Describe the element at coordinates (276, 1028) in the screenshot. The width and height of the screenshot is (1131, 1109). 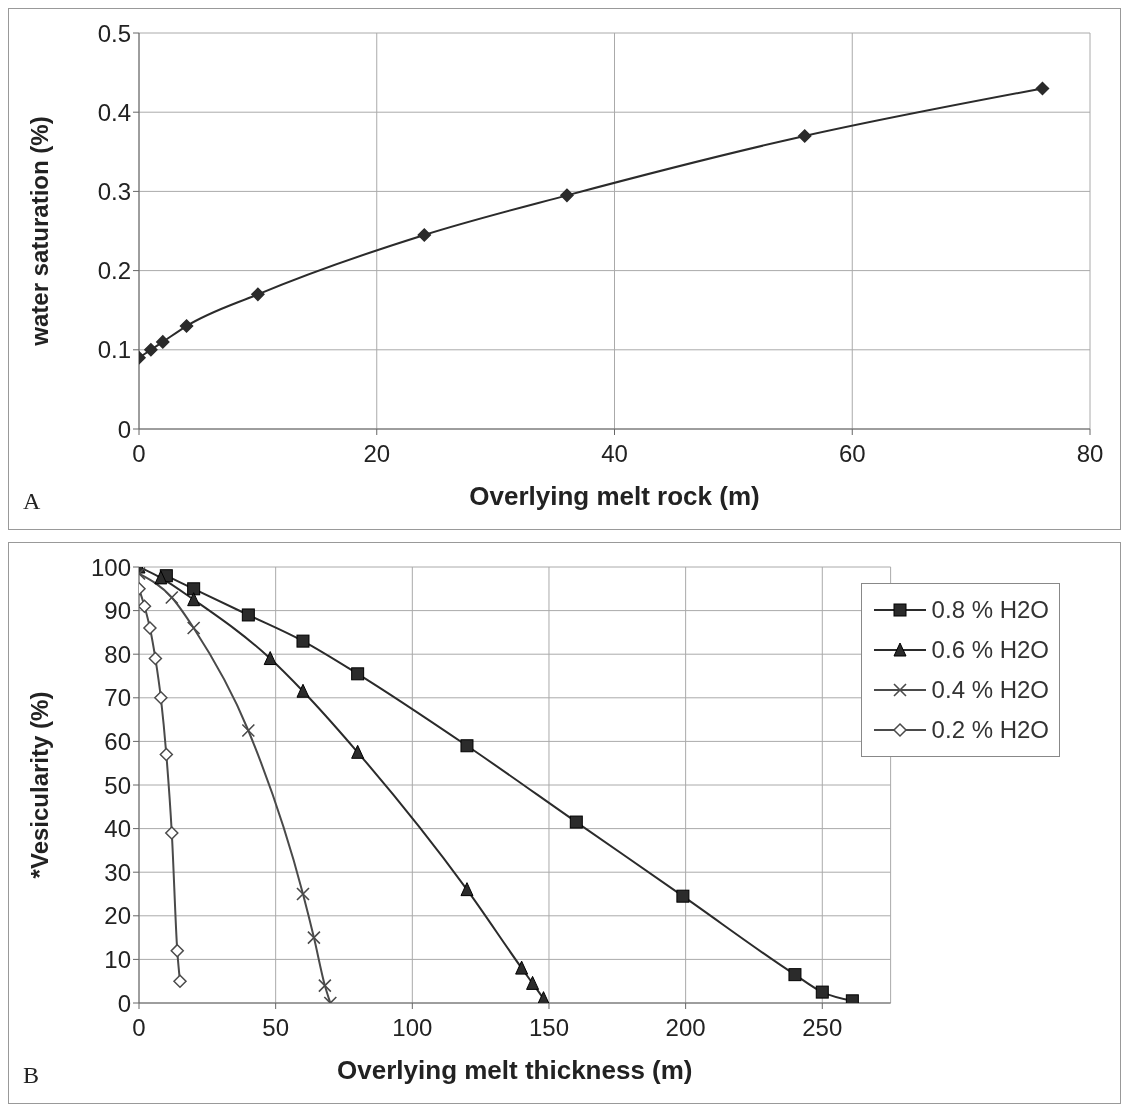
I see `x-tick-label: 50` at that location.